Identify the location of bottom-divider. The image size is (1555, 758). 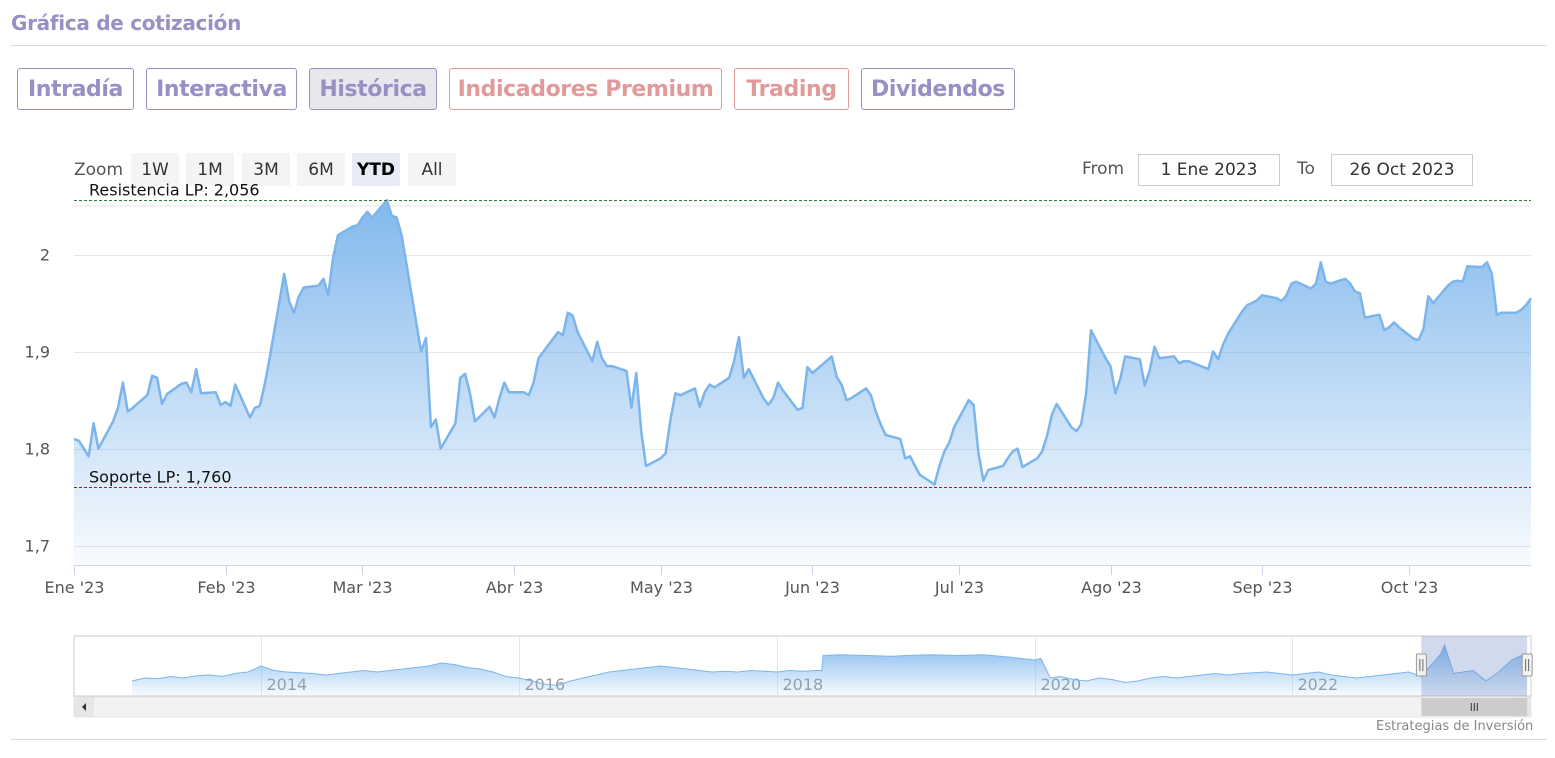
(779, 739).